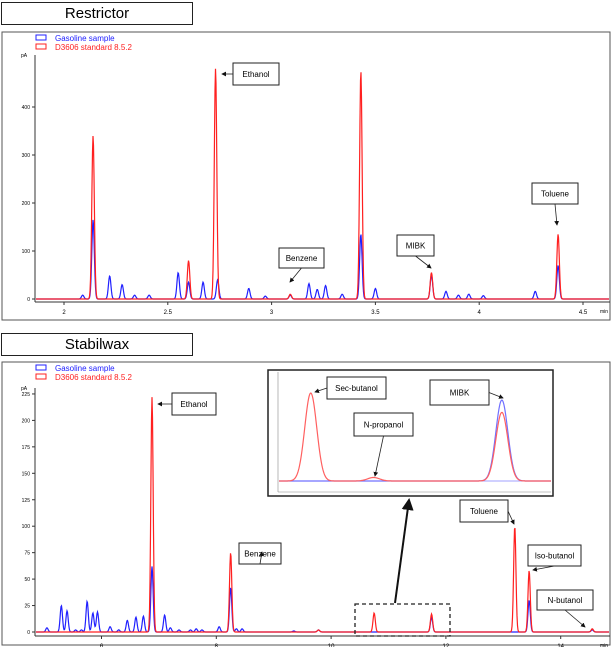 This screenshot has width=612, height=647. I want to click on x-tick-label: 3, so click(272, 313).